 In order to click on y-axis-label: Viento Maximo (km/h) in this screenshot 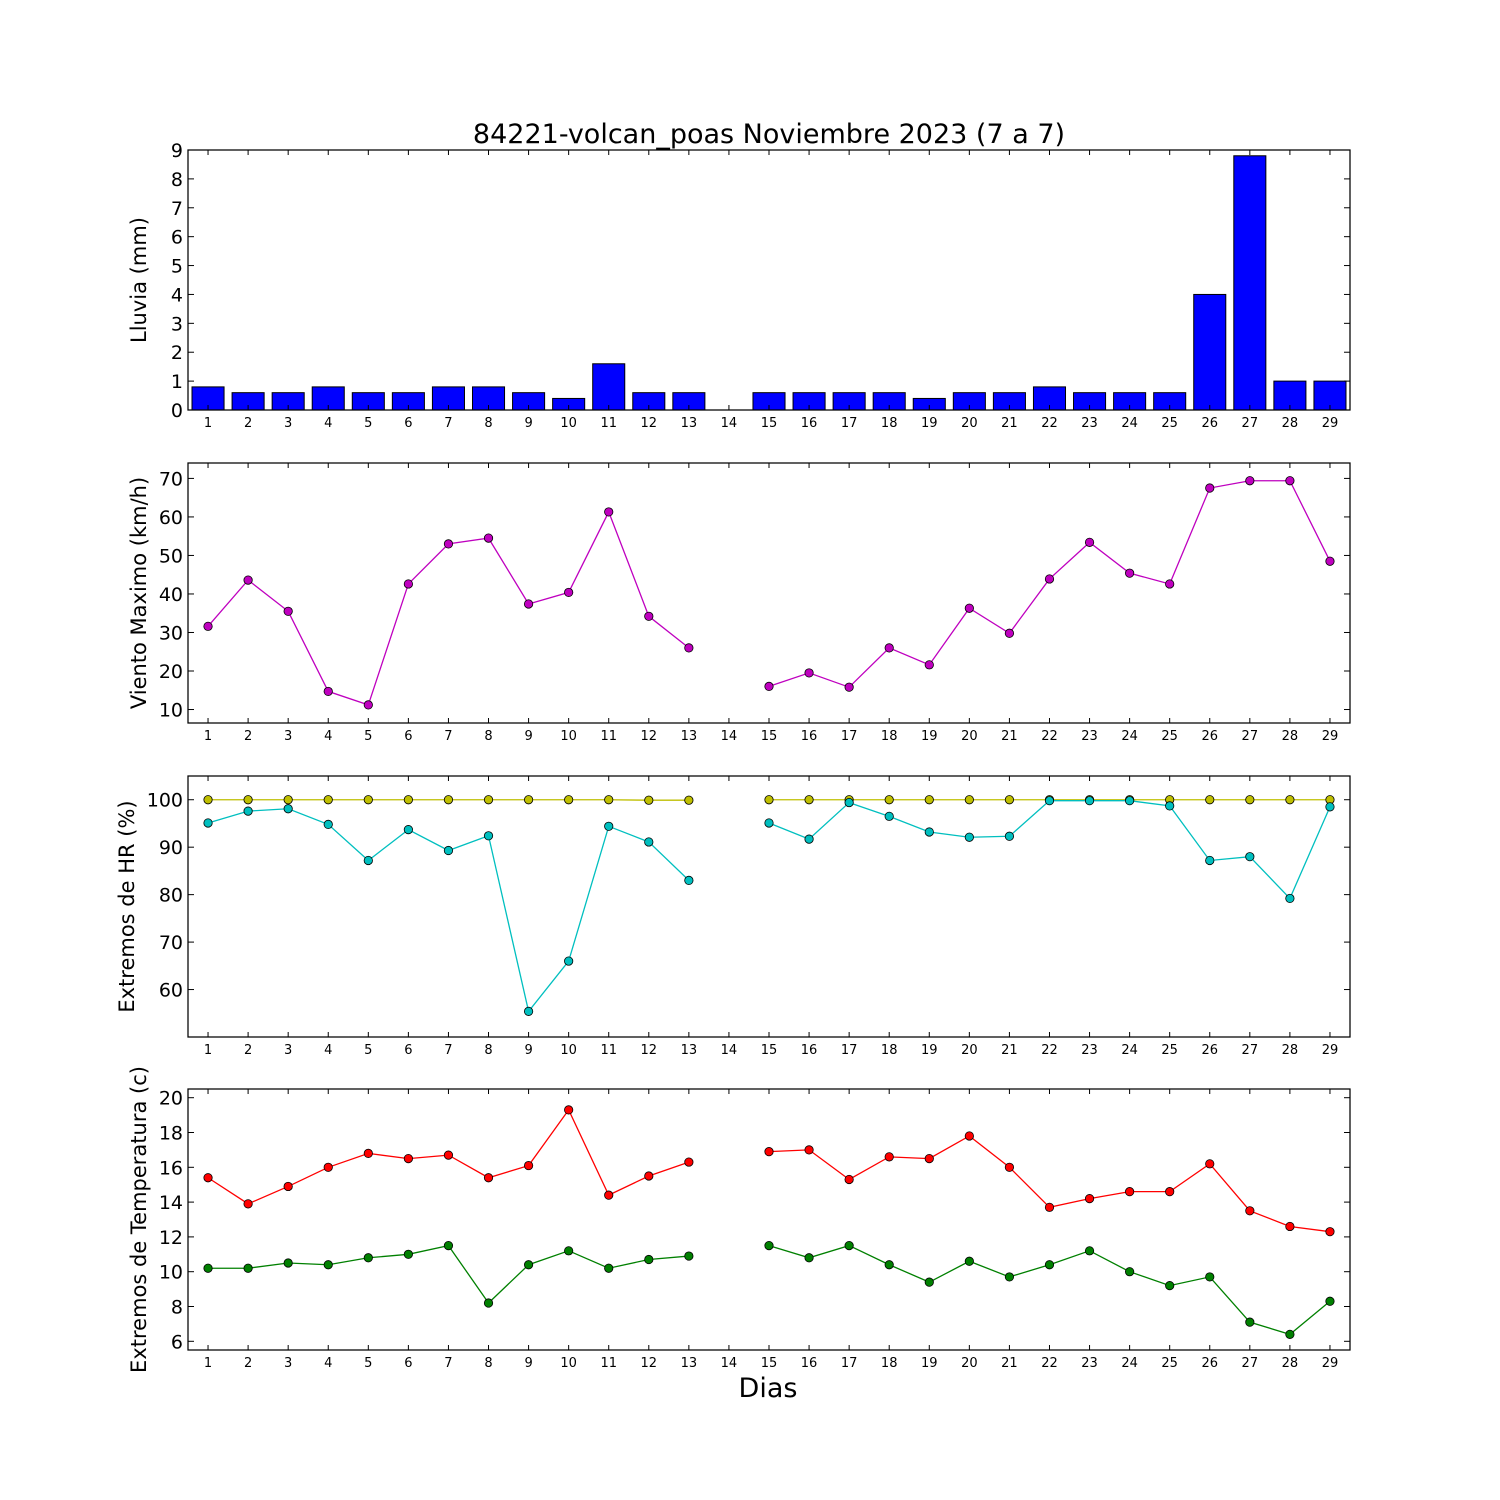, I will do `click(139, 593)`.